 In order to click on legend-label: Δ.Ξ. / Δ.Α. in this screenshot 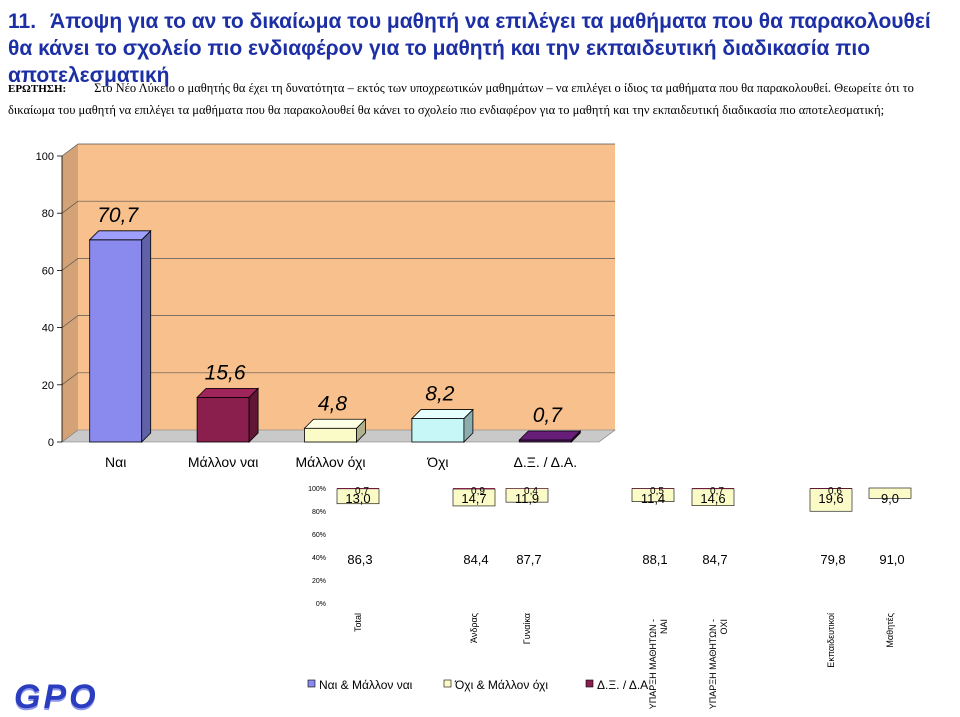, I will do `click(624, 685)`.